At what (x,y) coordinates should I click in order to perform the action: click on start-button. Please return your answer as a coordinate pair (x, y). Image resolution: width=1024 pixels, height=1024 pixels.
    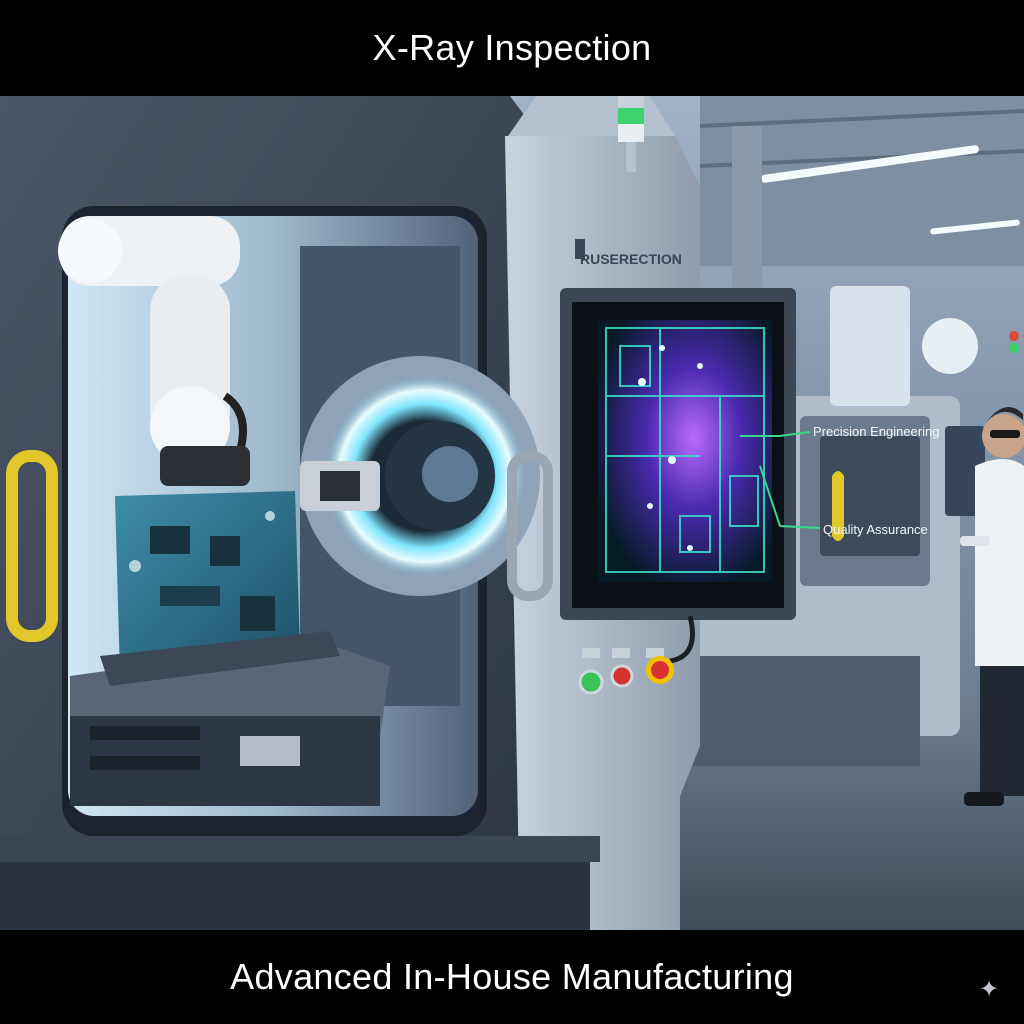
    Looking at the image, I should click on (591, 682).